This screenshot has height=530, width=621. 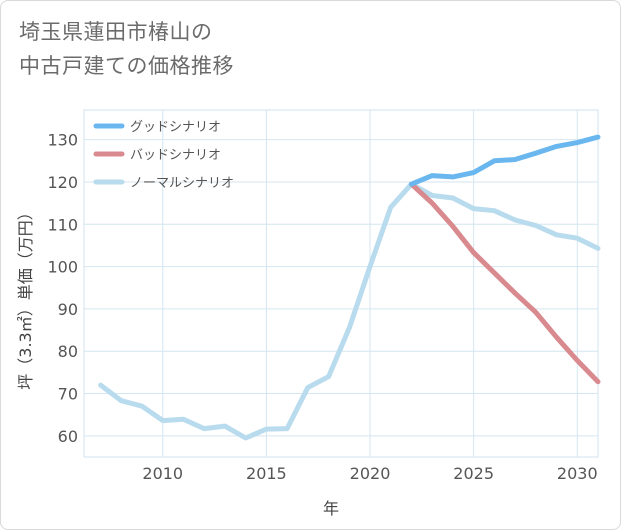 I want to click on x-tick-label: 2015, so click(x=266, y=473).